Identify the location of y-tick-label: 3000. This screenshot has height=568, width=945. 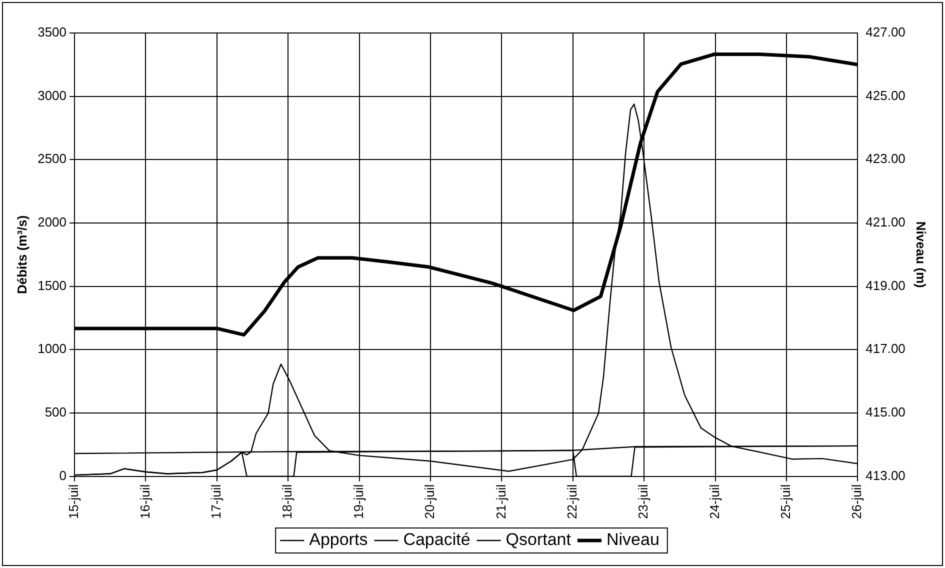
(52, 95).